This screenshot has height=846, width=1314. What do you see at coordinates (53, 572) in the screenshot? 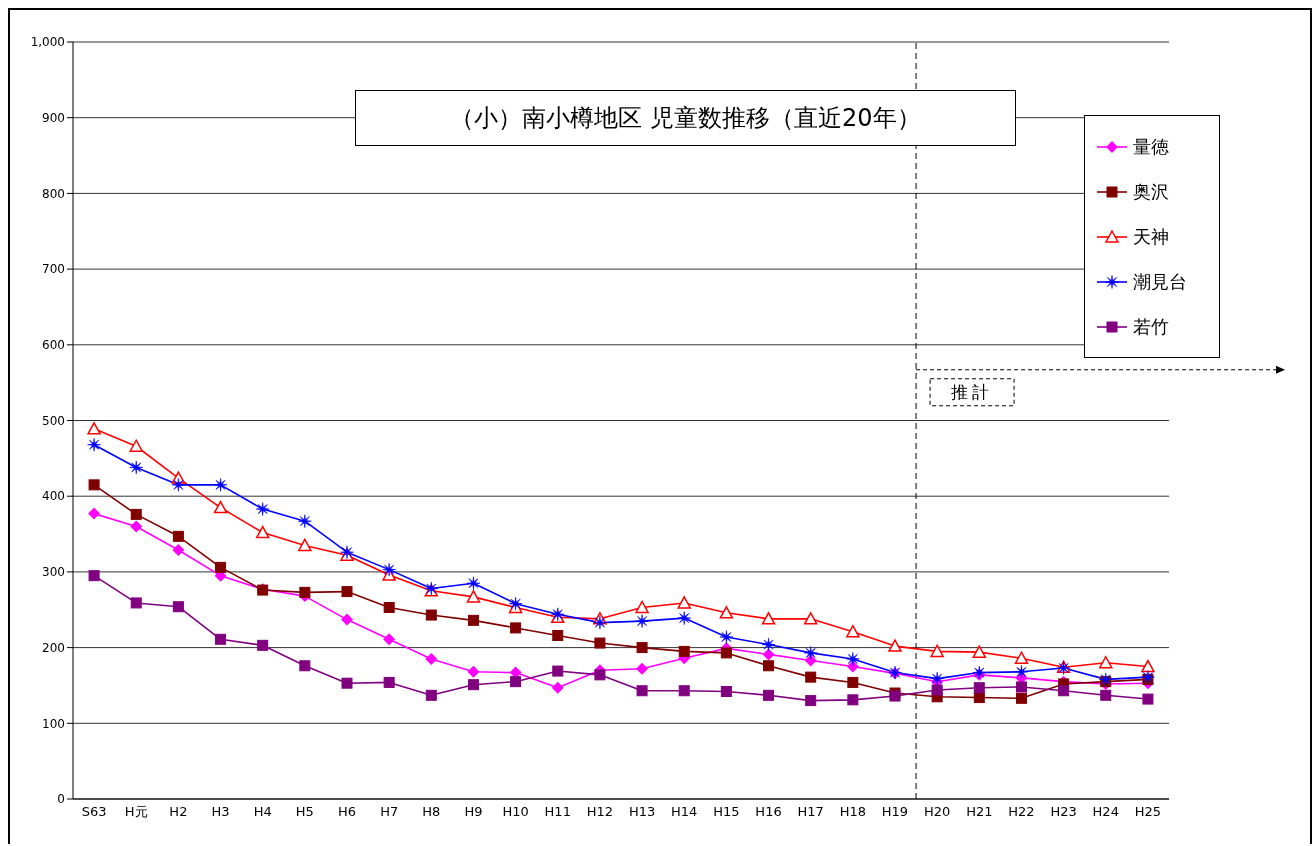
I see `y-tick-label: 300` at bounding box center [53, 572].